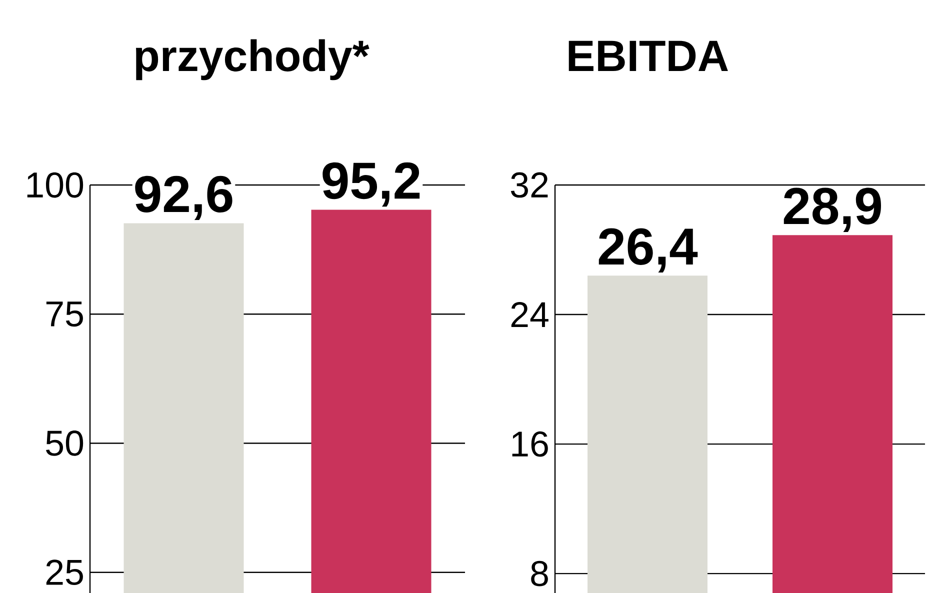  Describe the element at coordinates (253, 59) in the screenshot. I see `chart-title: przychody*` at that location.